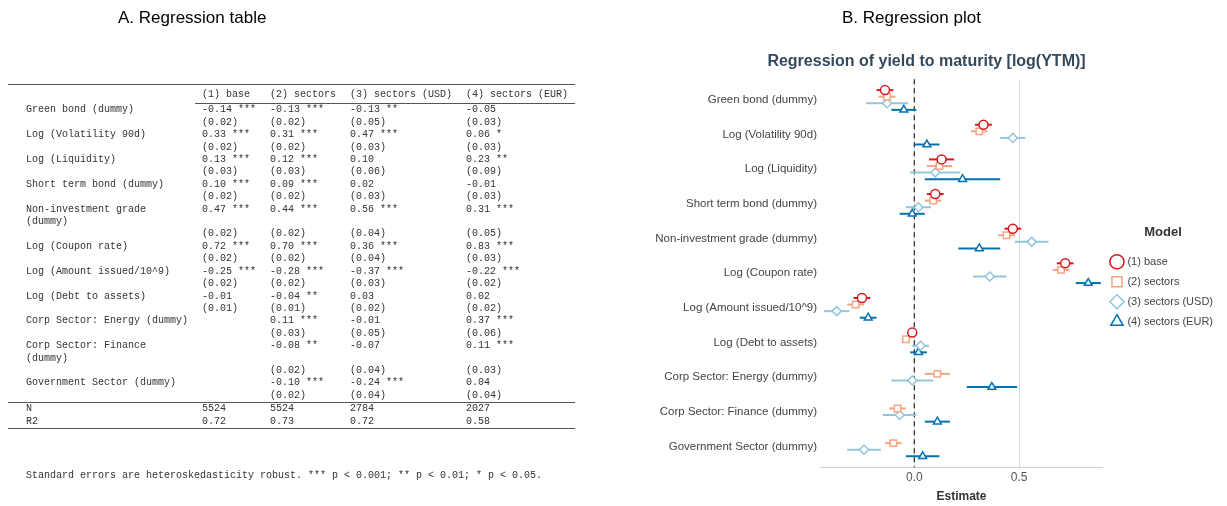 The width and height of the screenshot is (1227, 506). What do you see at coordinates (86, 296) in the screenshot?
I see `category-label: Log (Debt to assets)` at bounding box center [86, 296].